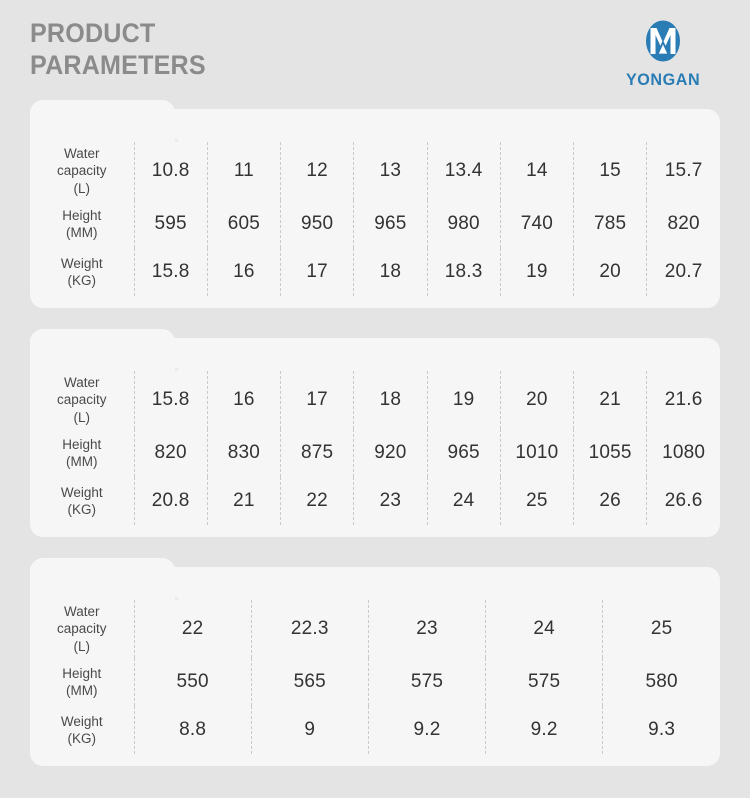  I want to click on table-row: Weight (KG) 8.8 9 9.2 9.2 9.3, so click(375, 730).